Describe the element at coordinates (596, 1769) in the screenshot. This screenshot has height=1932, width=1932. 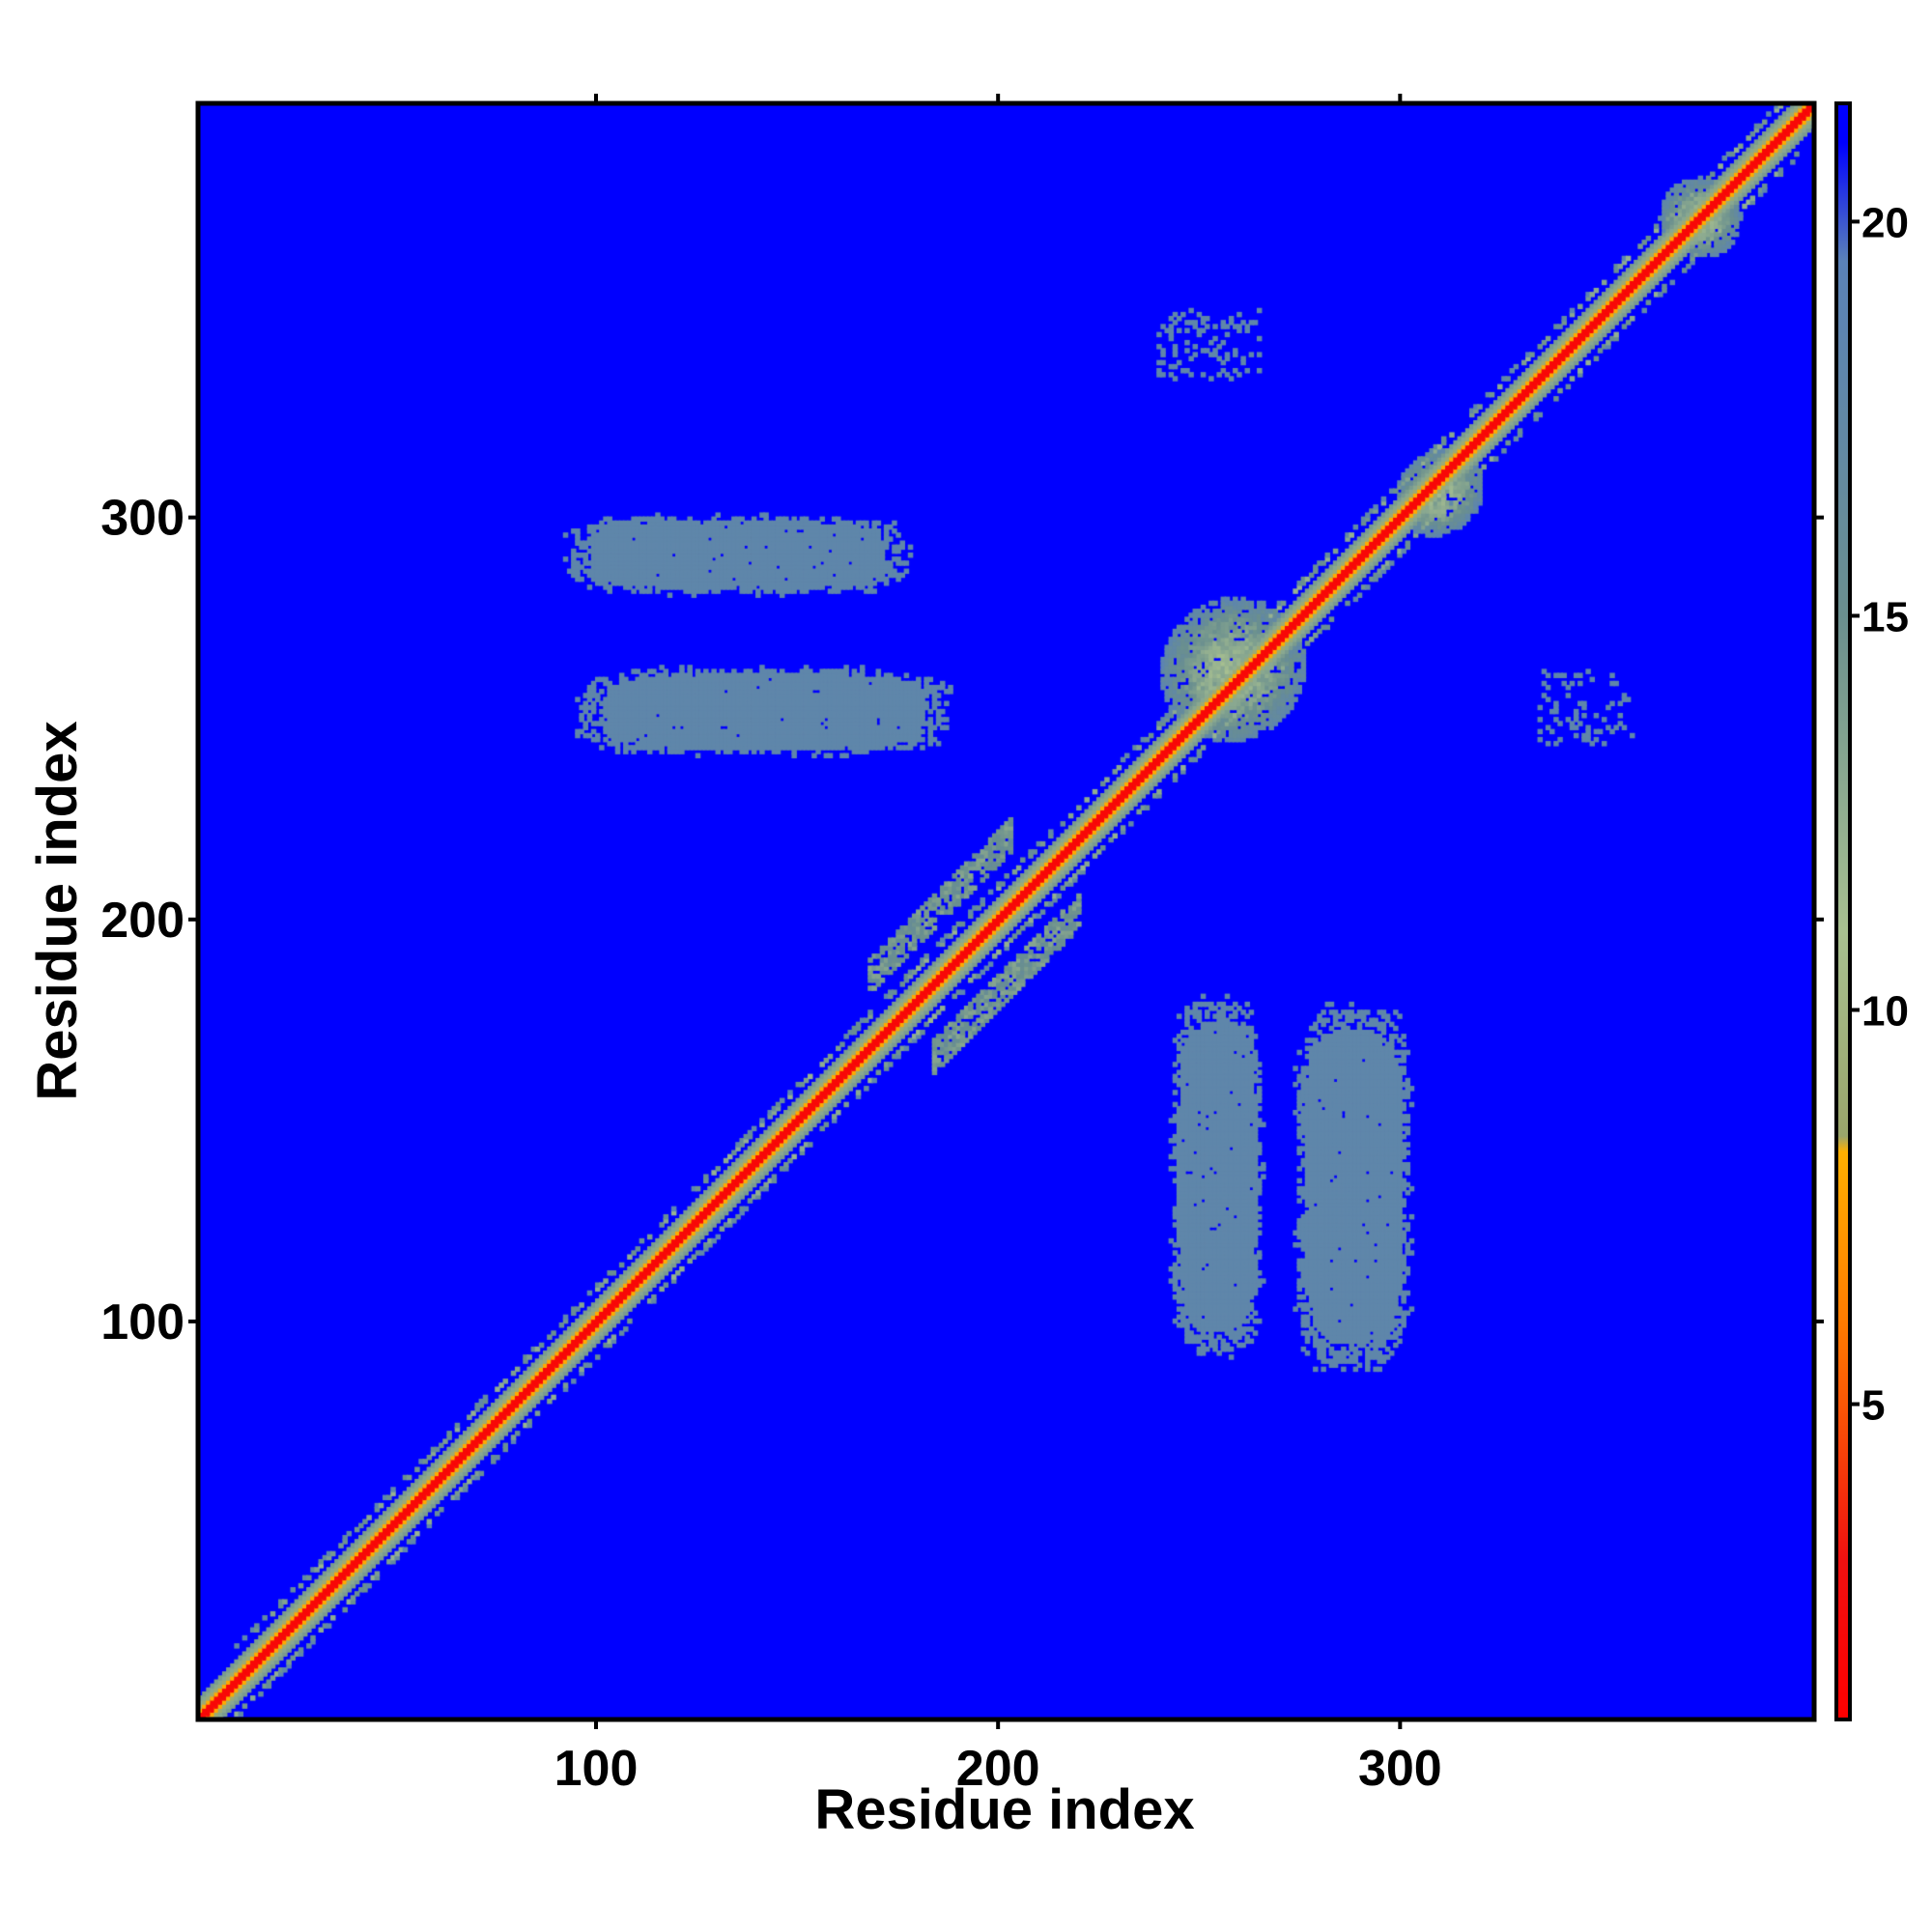
I see `x-tick-label: 100` at that location.